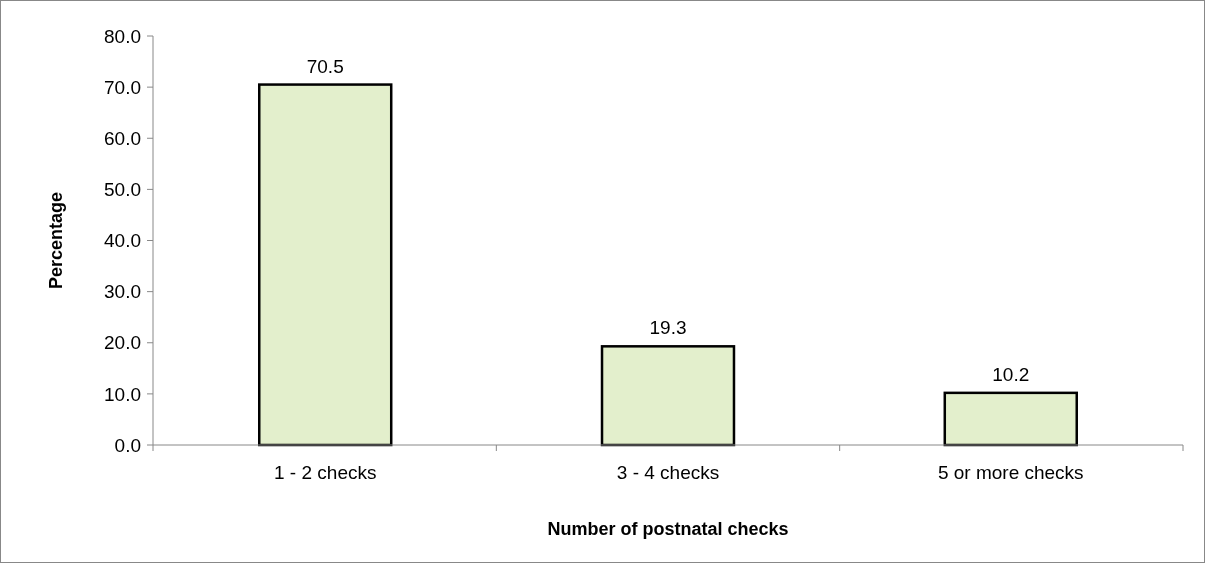 This screenshot has width=1205, height=563. Describe the element at coordinates (122, 343) in the screenshot. I see `y-tick-label: 20.0` at that location.